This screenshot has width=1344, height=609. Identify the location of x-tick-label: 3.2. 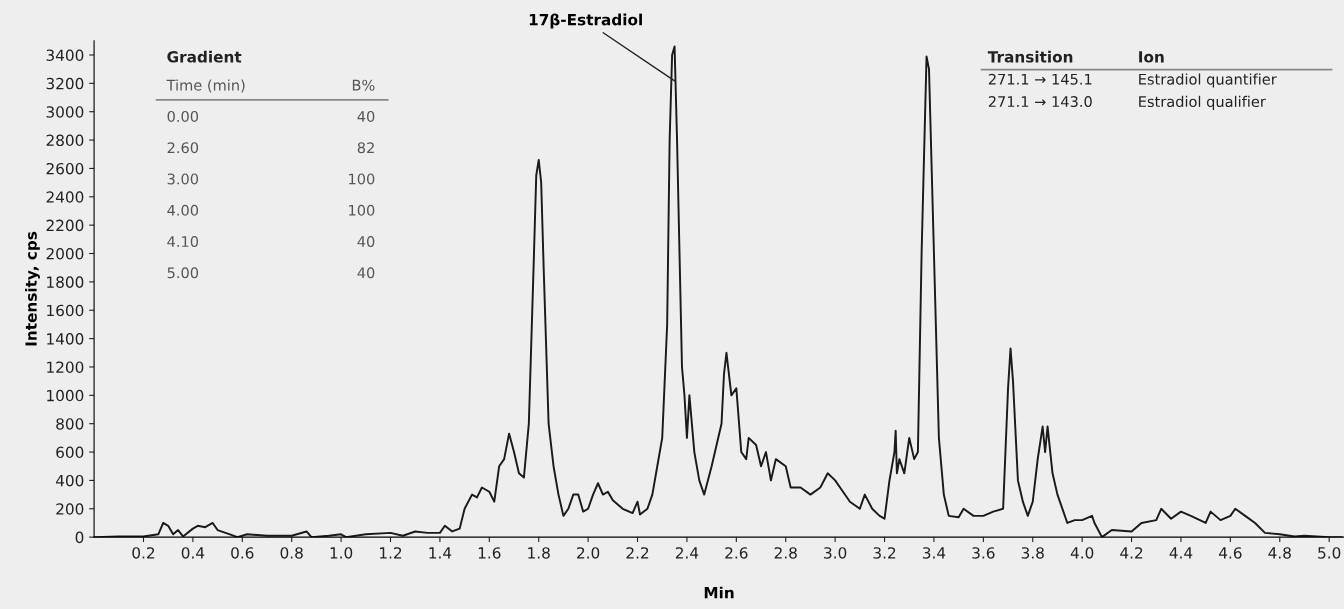
(884, 553).